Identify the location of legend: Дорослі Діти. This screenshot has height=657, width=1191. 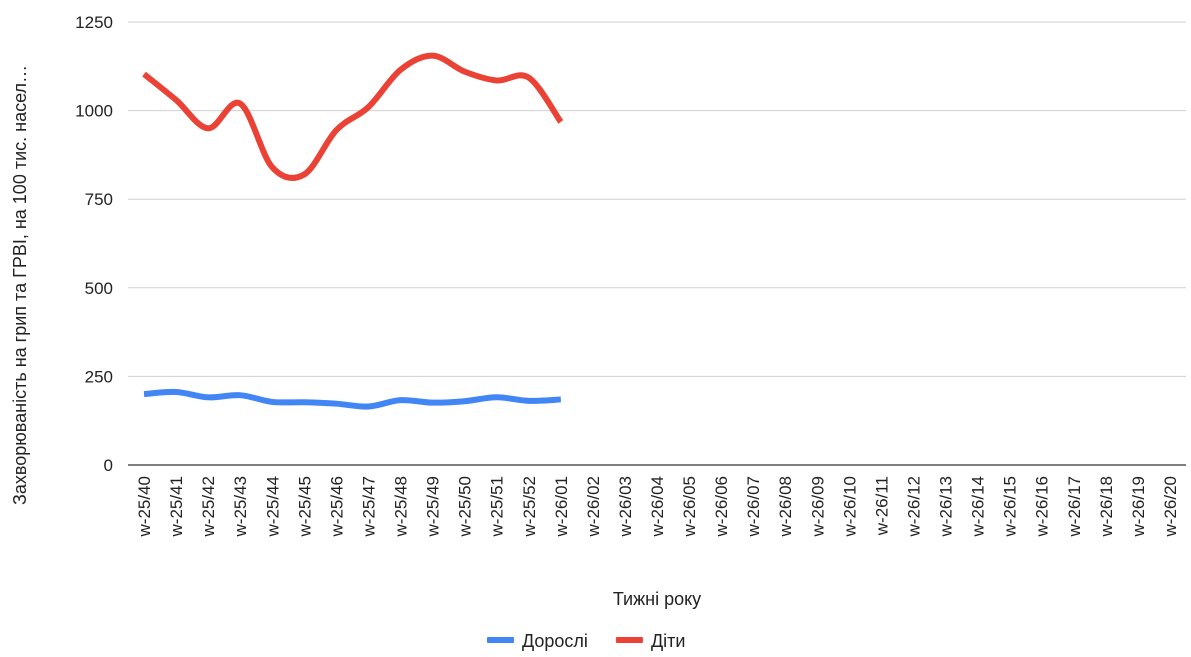
(586, 641).